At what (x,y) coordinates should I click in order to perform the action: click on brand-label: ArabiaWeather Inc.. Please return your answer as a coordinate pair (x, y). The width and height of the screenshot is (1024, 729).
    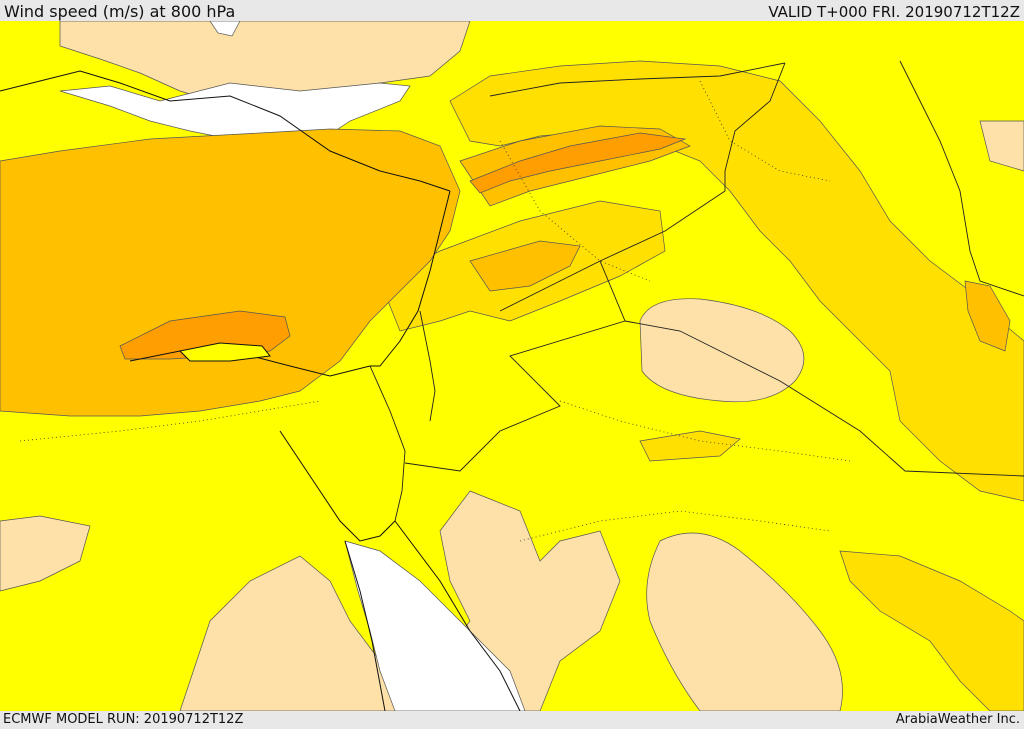
    Looking at the image, I should click on (957, 719).